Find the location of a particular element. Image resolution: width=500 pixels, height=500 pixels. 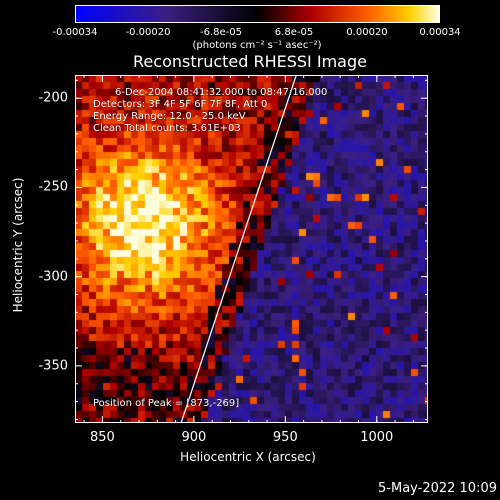

x-tick-label: 950 is located at coordinates (285, 437).